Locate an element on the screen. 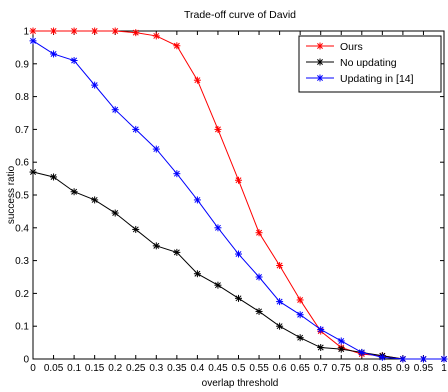 The image size is (448, 392). y-tick-label: 1 is located at coordinates (26, 32).